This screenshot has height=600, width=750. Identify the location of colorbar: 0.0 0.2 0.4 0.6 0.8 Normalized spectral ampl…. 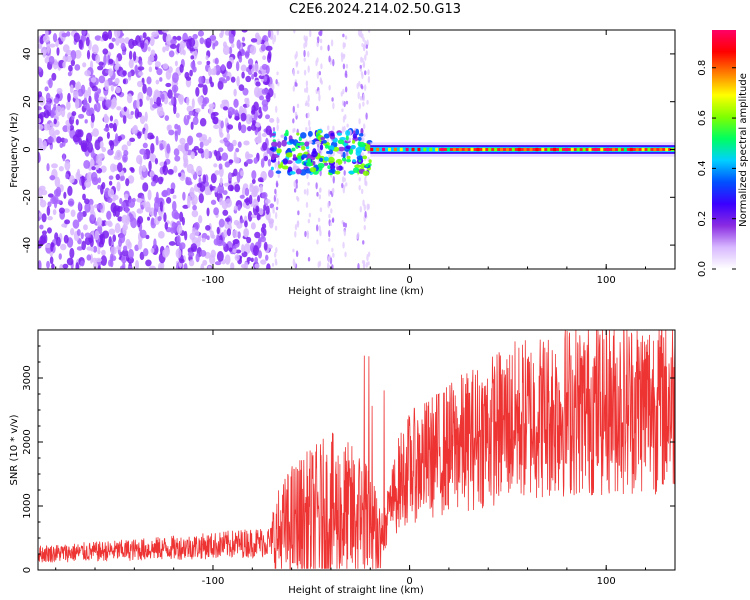
(723, 153).